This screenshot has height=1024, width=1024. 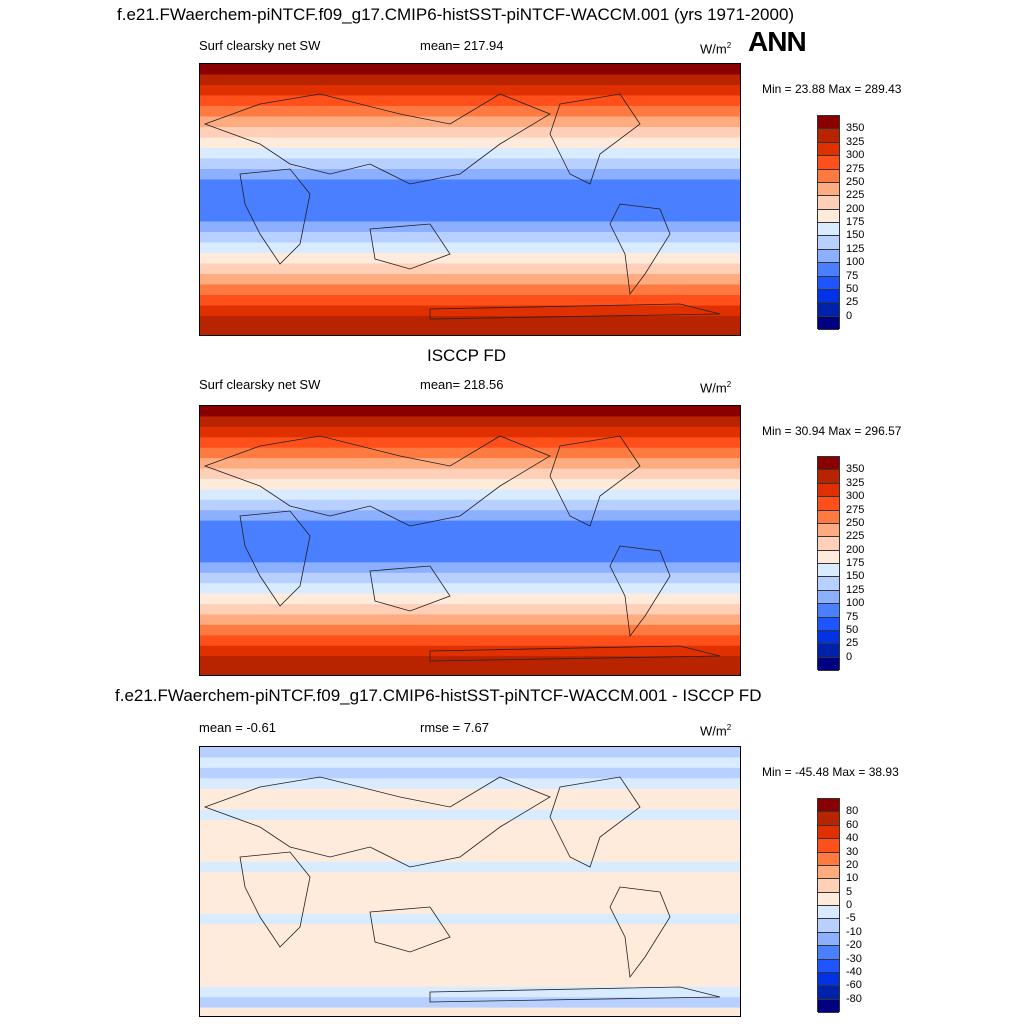 I want to click on colorbar-label: 20, so click(x=852, y=864).